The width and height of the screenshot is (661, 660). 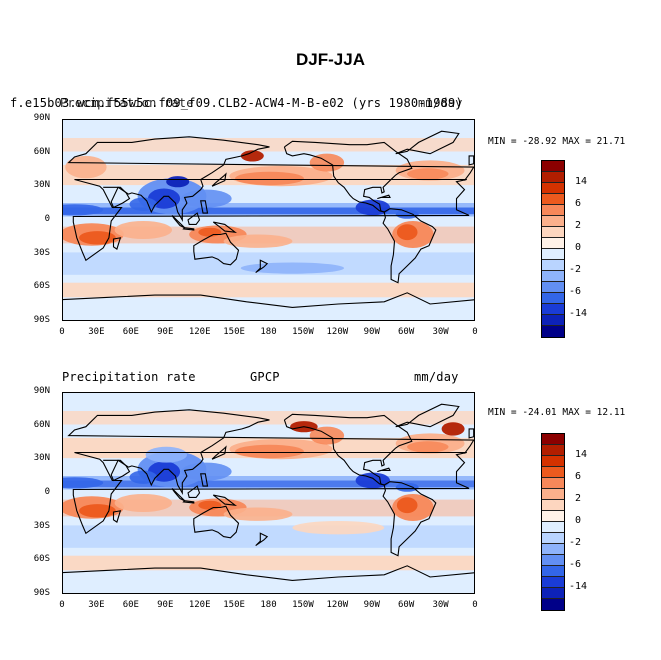 I want to click on panel2-colorbar, so click(x=553, y=522).